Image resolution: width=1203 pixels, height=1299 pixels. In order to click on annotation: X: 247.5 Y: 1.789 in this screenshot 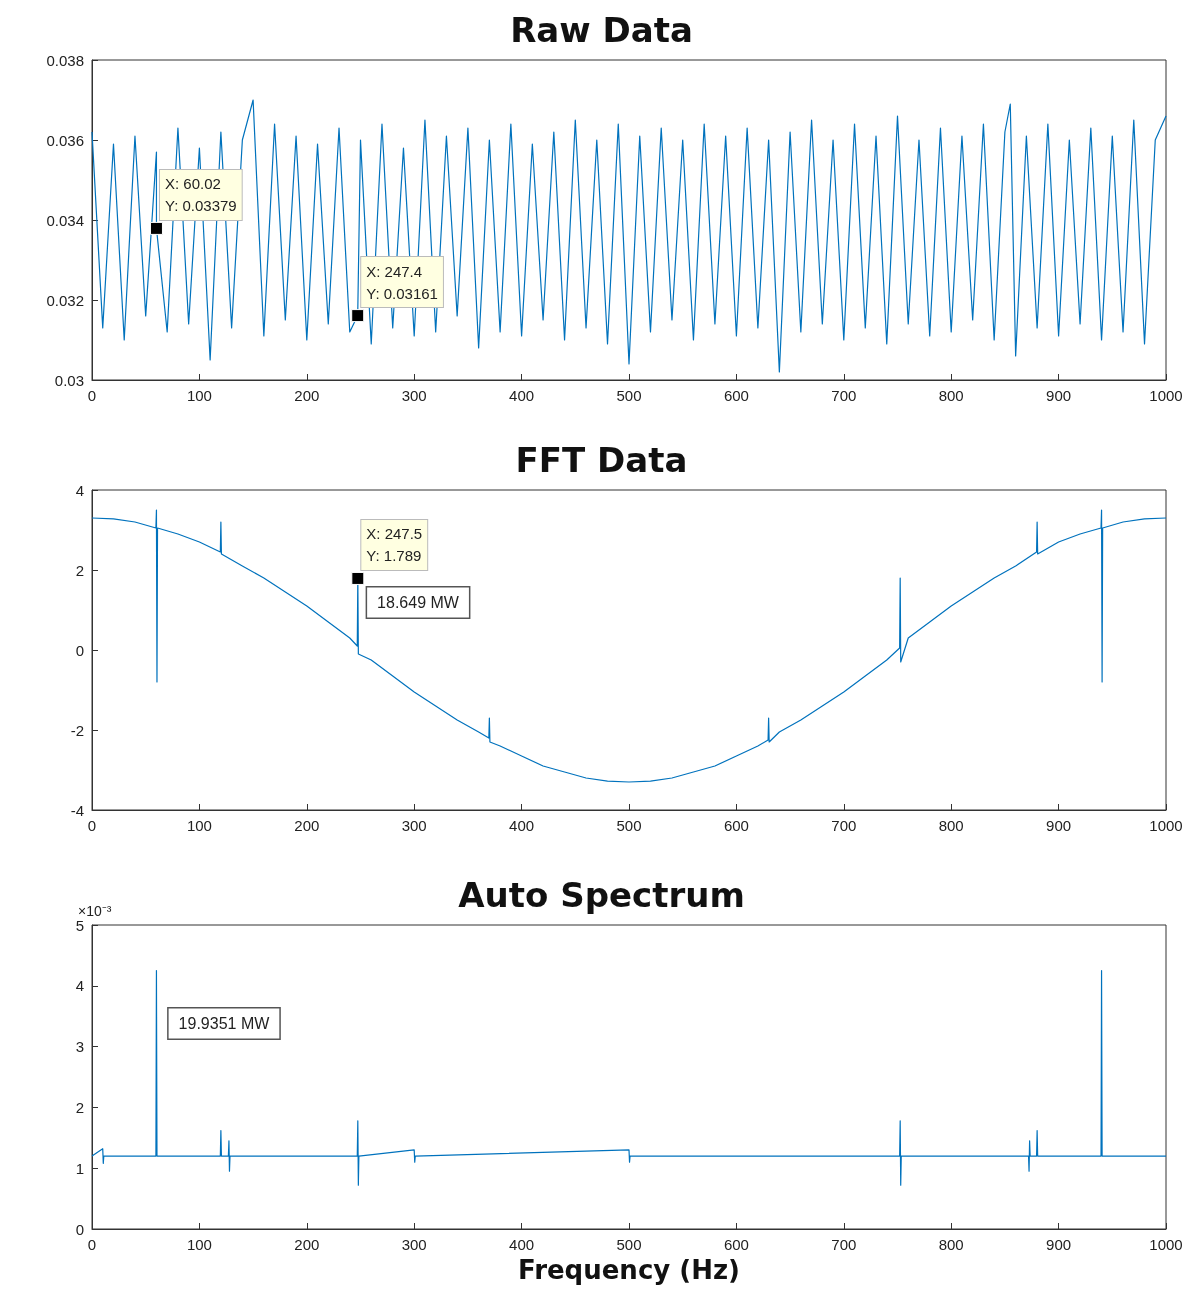, I will do `click(394, 545)`.